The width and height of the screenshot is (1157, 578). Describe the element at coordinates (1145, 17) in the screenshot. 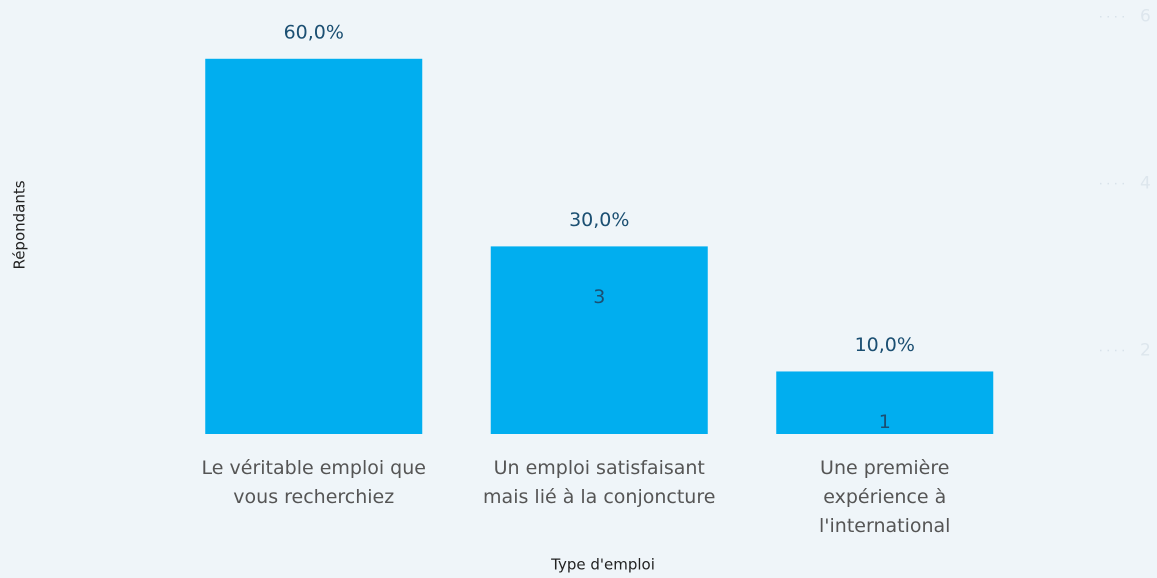

I see `y2-tick-label: 6` at that location.